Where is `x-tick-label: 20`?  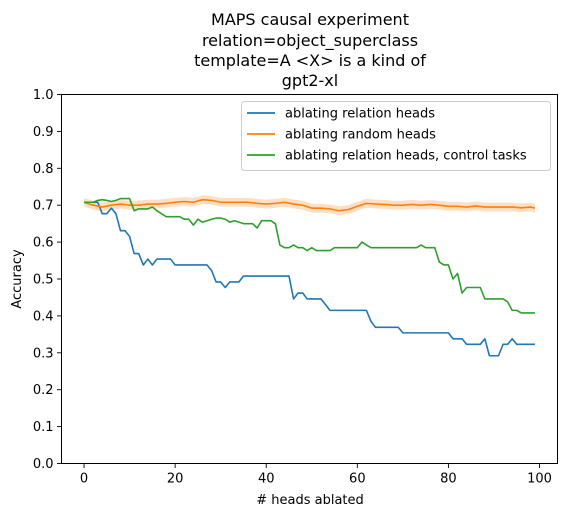 x-tick-label: 20 is located at coordinates (175, 479).